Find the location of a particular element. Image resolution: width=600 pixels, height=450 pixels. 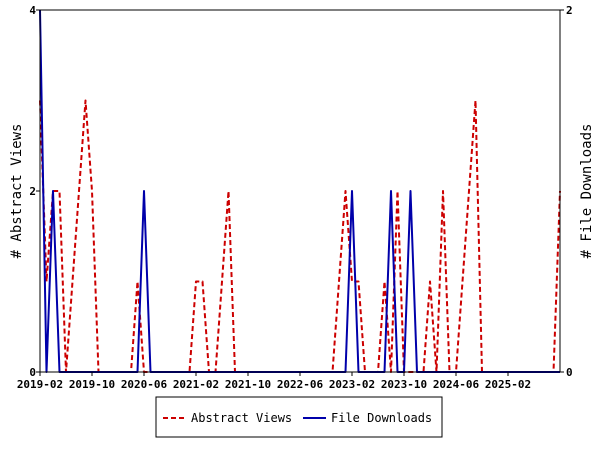

y-left-tick-label: 4 is located at coordinates (32, 10).